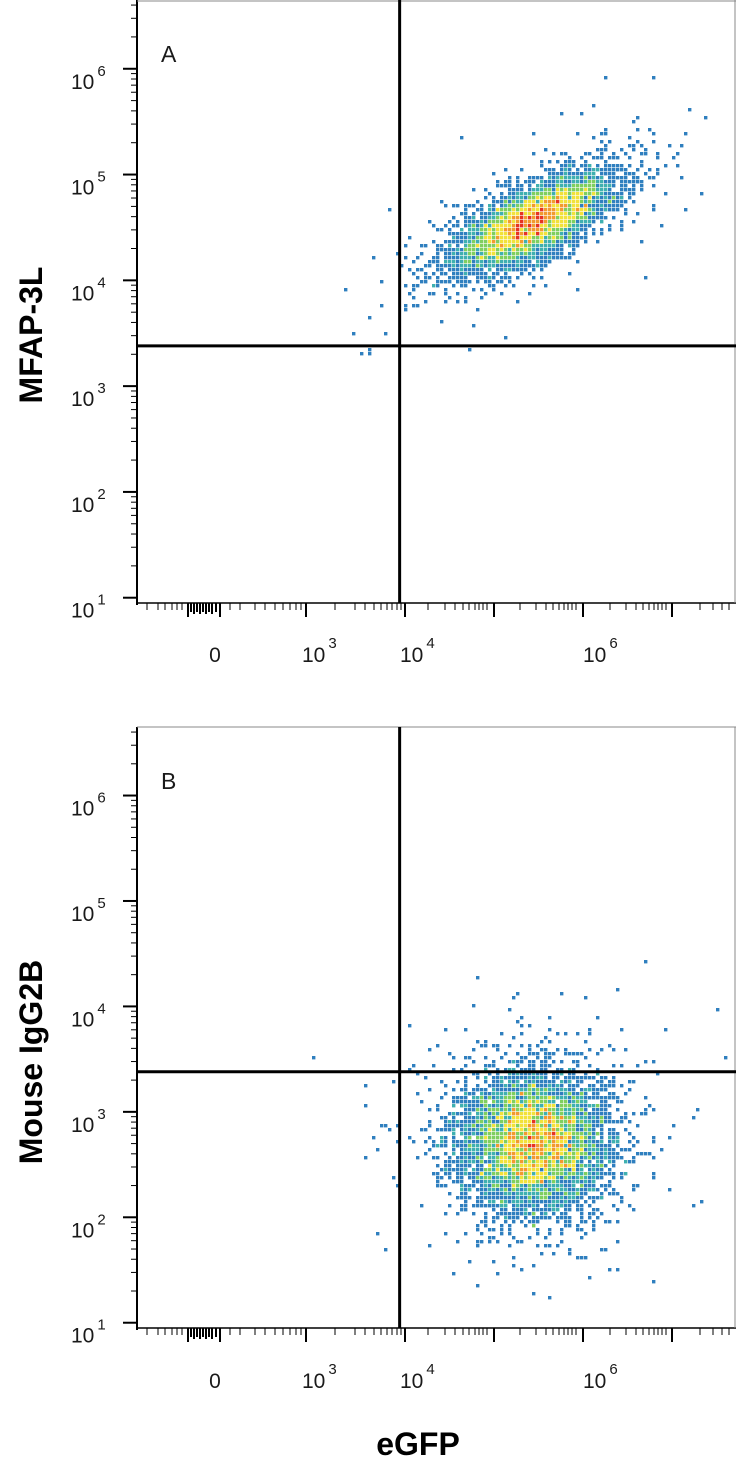  What do you see at coordinates (88, 184) in the screenshot?
I see `y-tick-label: 10 5` at bounding box center [88, 184].